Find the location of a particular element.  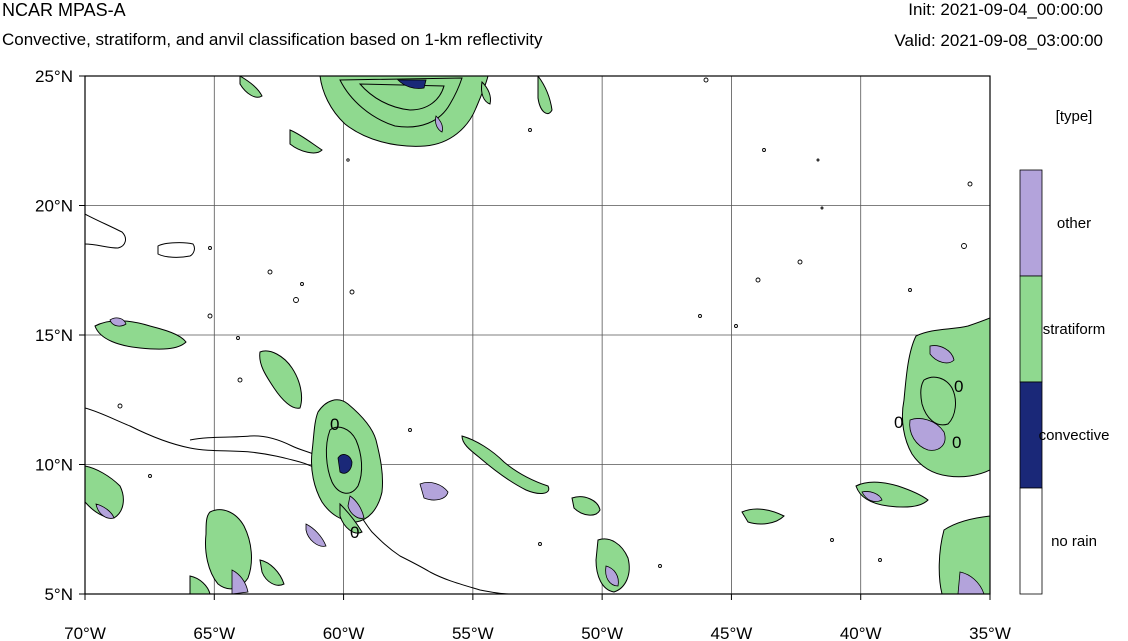

contour-labels: 0 0 0 0 0 is located at coordinates (646, 459).